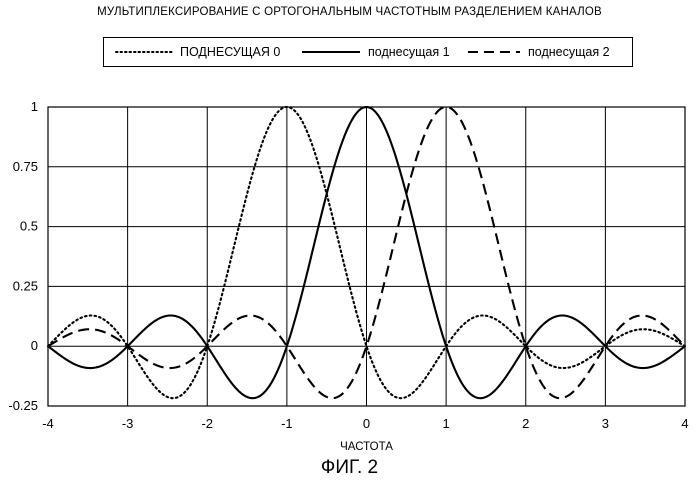 This screenshot has height=486, width=699. Describe the element at coordinates (446, 423) in the screenshot. I see `x-tick-label: 1` at that location.